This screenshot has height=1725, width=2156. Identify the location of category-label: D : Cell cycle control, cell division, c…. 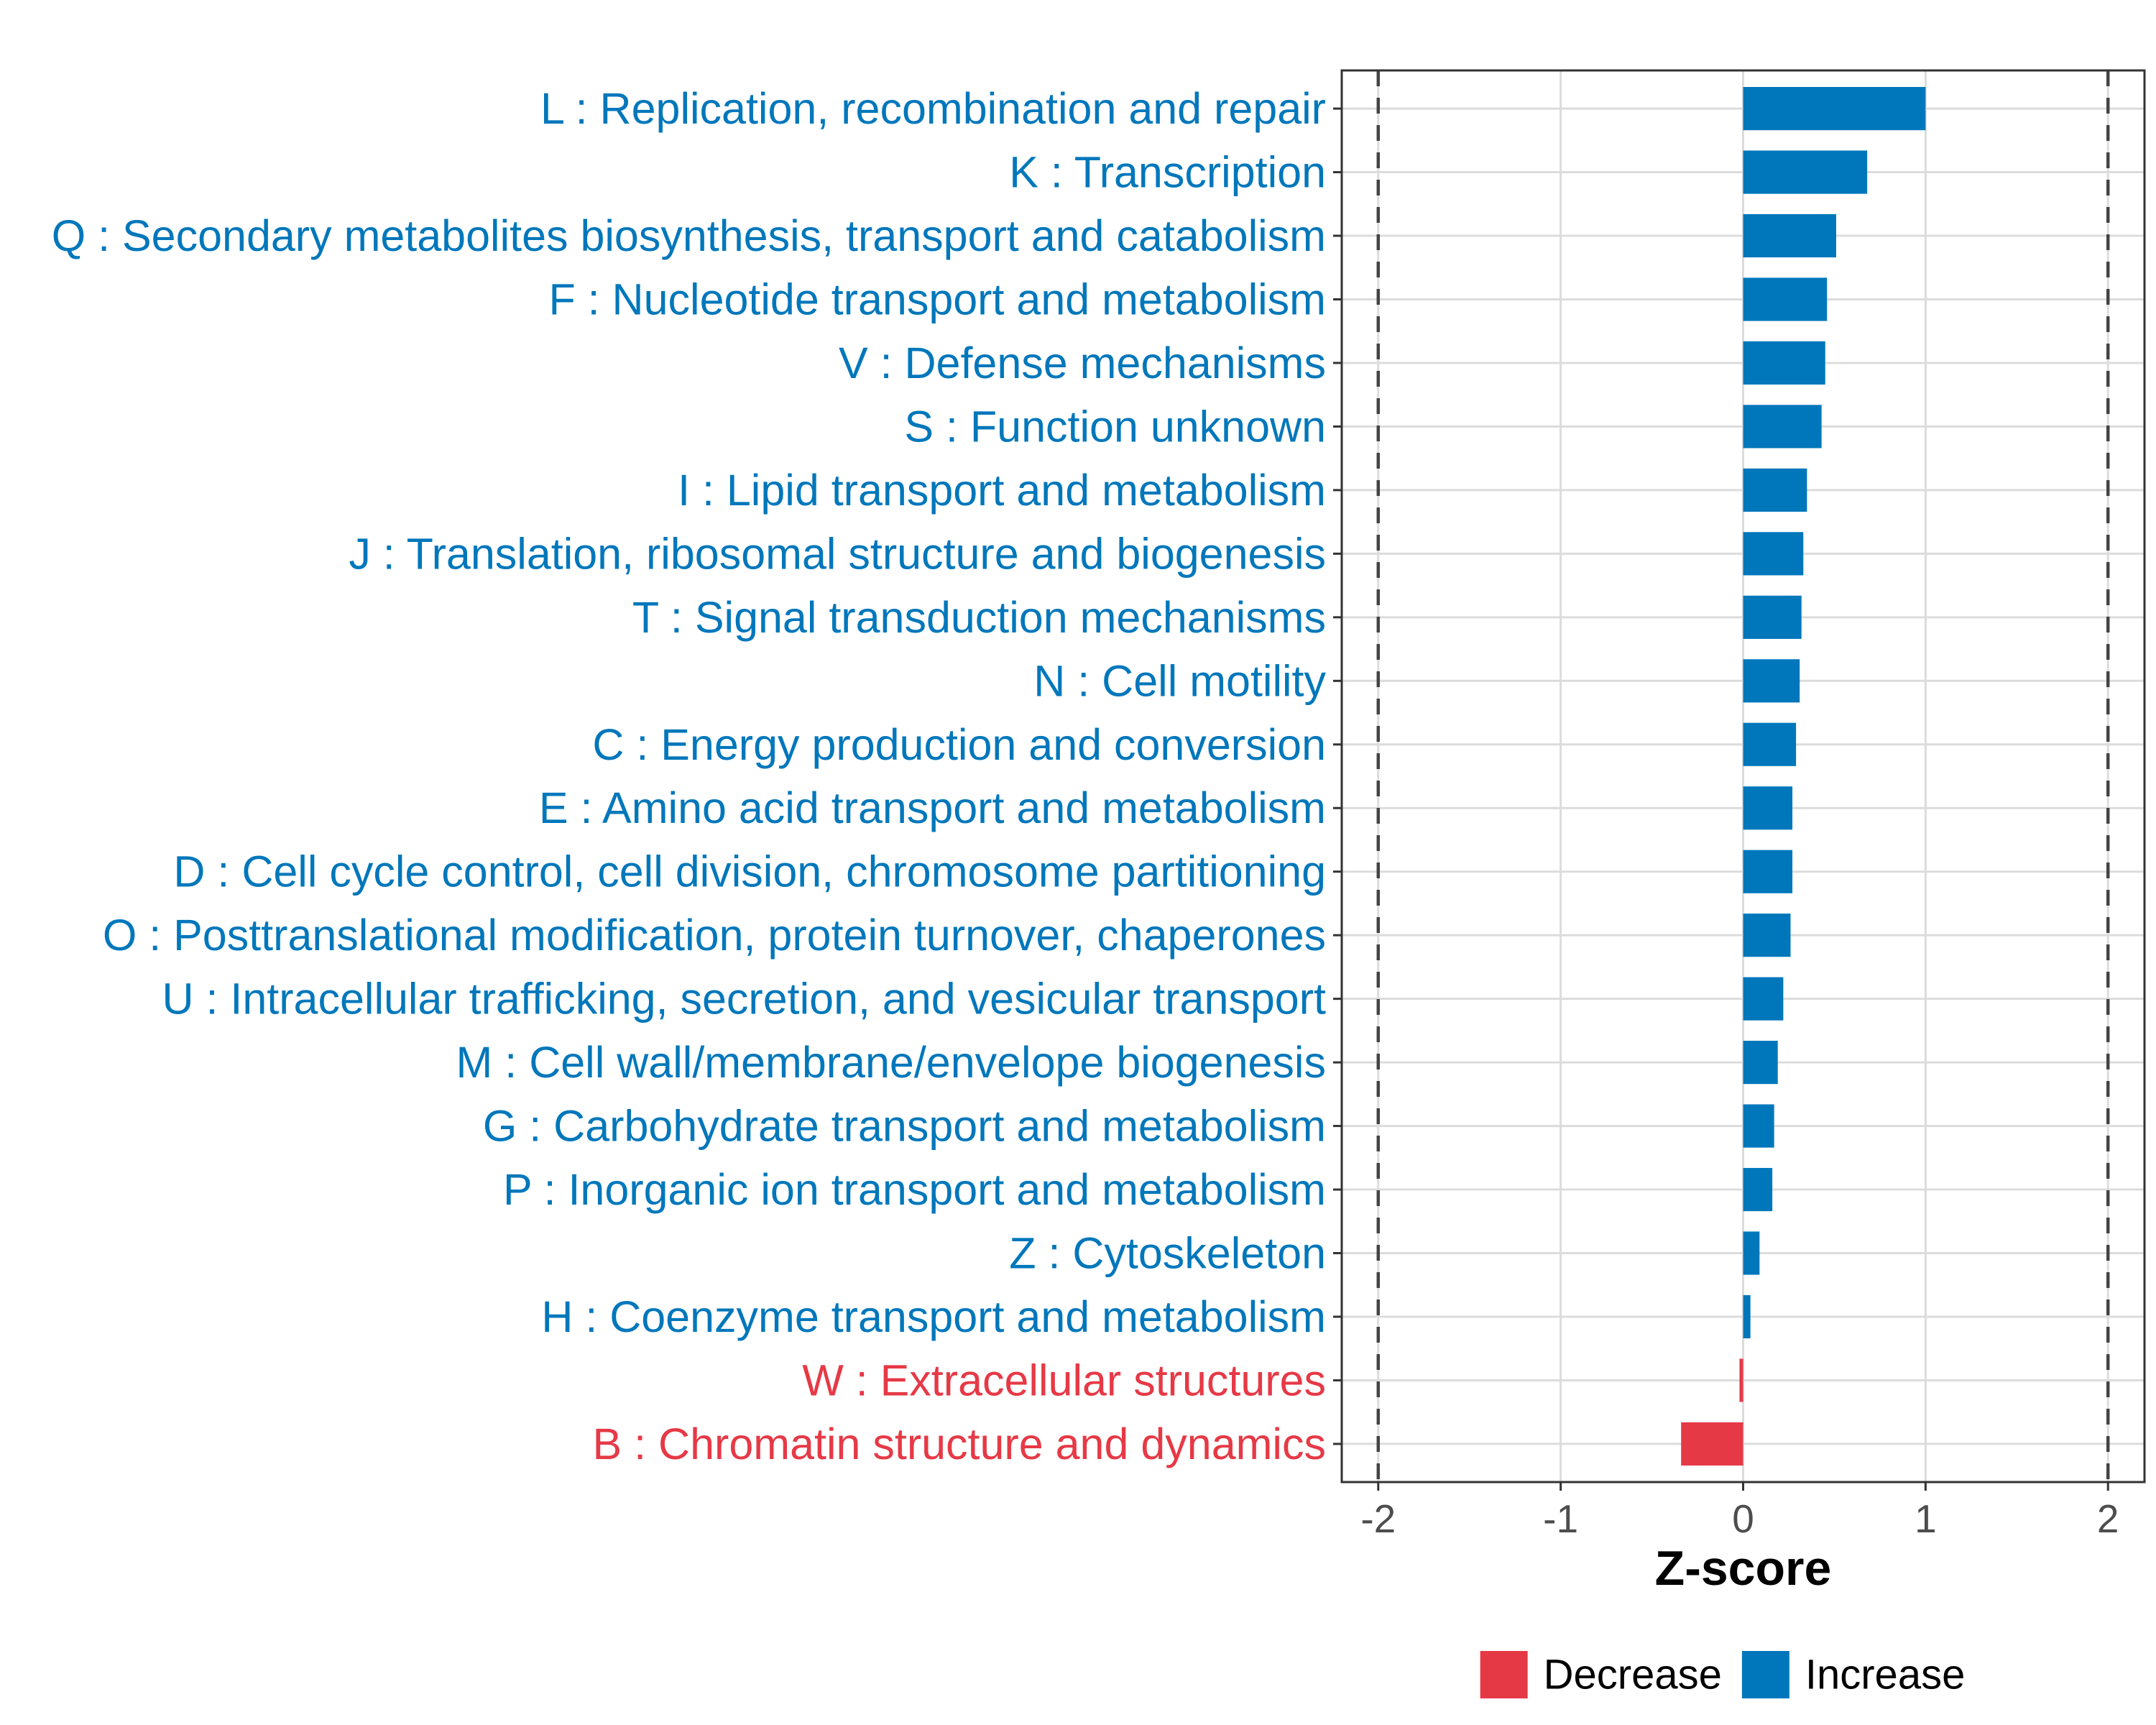
(749, 871).